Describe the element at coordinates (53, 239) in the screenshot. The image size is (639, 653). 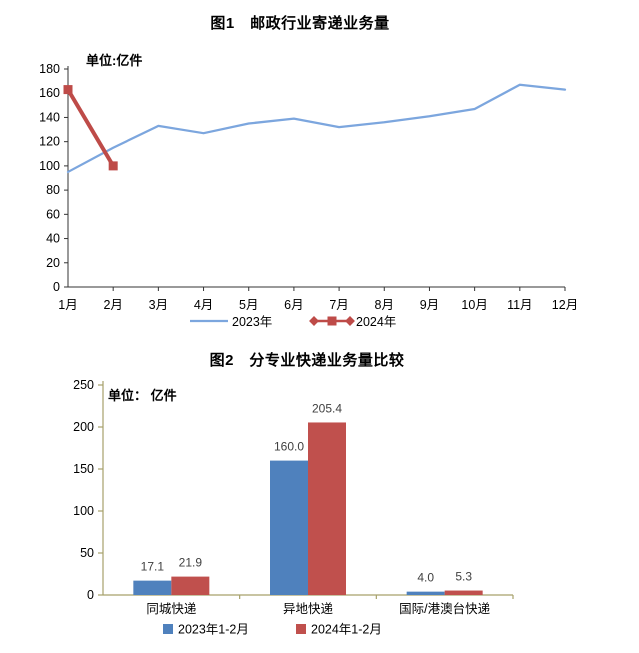
I see `chart1-y-tick-label: 40` at that location.